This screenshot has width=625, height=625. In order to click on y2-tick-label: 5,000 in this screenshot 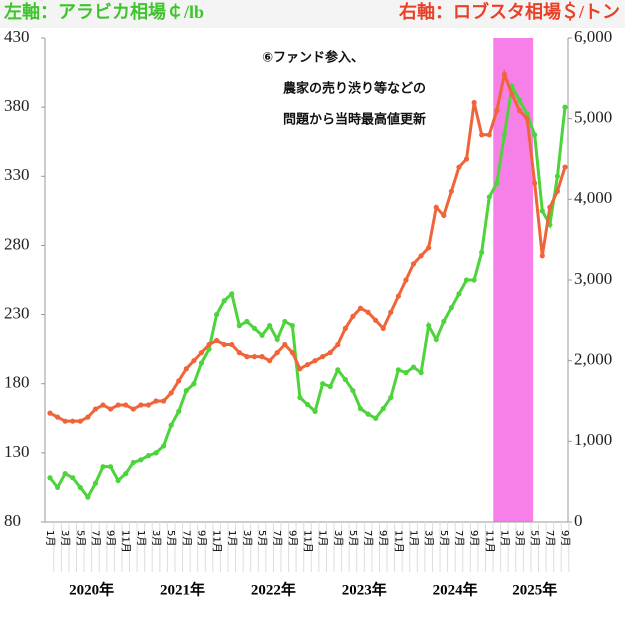, I will do `click(593, 117)`.